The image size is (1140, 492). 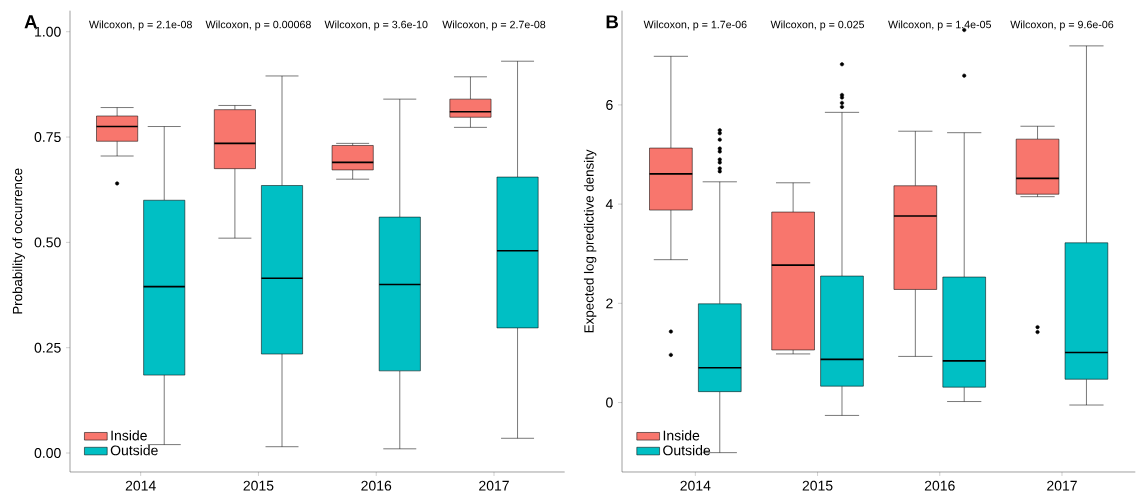 What do you see at coordinates (609, 104) in the screenshot?
I see `y-tick-label: 6` at bounding box center [609, 104].